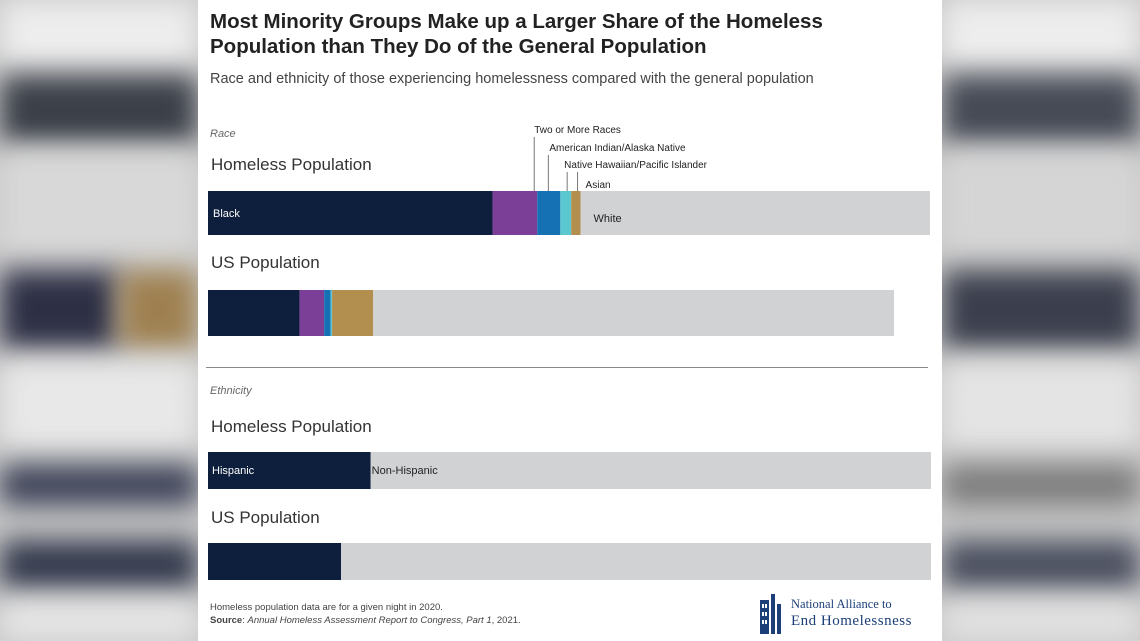  Describe the element at coordinates (770, 614) in the screenshot. I see `building-logo-icon` at that location.